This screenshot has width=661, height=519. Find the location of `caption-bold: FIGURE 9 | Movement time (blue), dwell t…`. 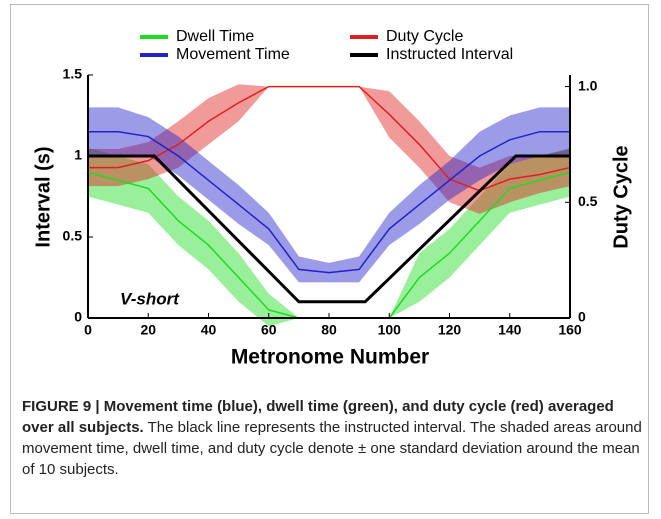

caption-bold: FIGURE 9 | Movement time (blue), dwell t… is located at coordinates (318, 417).